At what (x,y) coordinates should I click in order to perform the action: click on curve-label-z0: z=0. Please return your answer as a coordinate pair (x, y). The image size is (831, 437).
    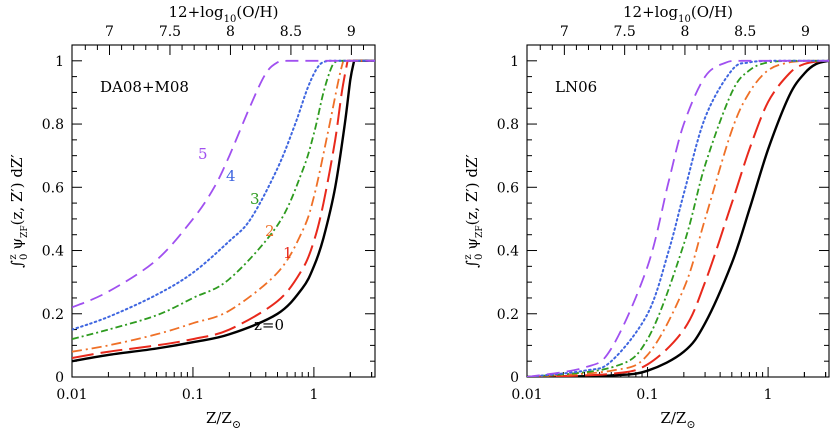
    Looking at the image, I should click on (269, 325).